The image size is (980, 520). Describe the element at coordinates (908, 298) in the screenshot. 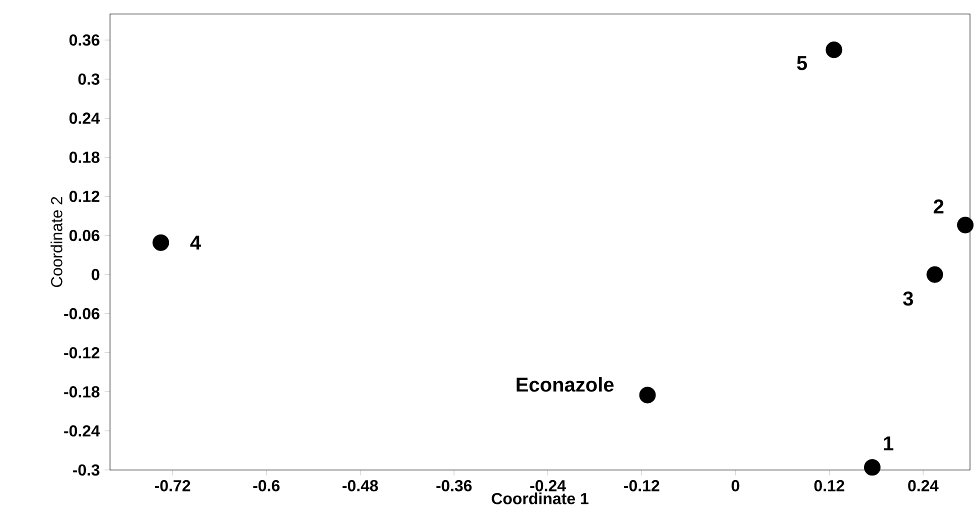

I see `annotation: 3` at that location.